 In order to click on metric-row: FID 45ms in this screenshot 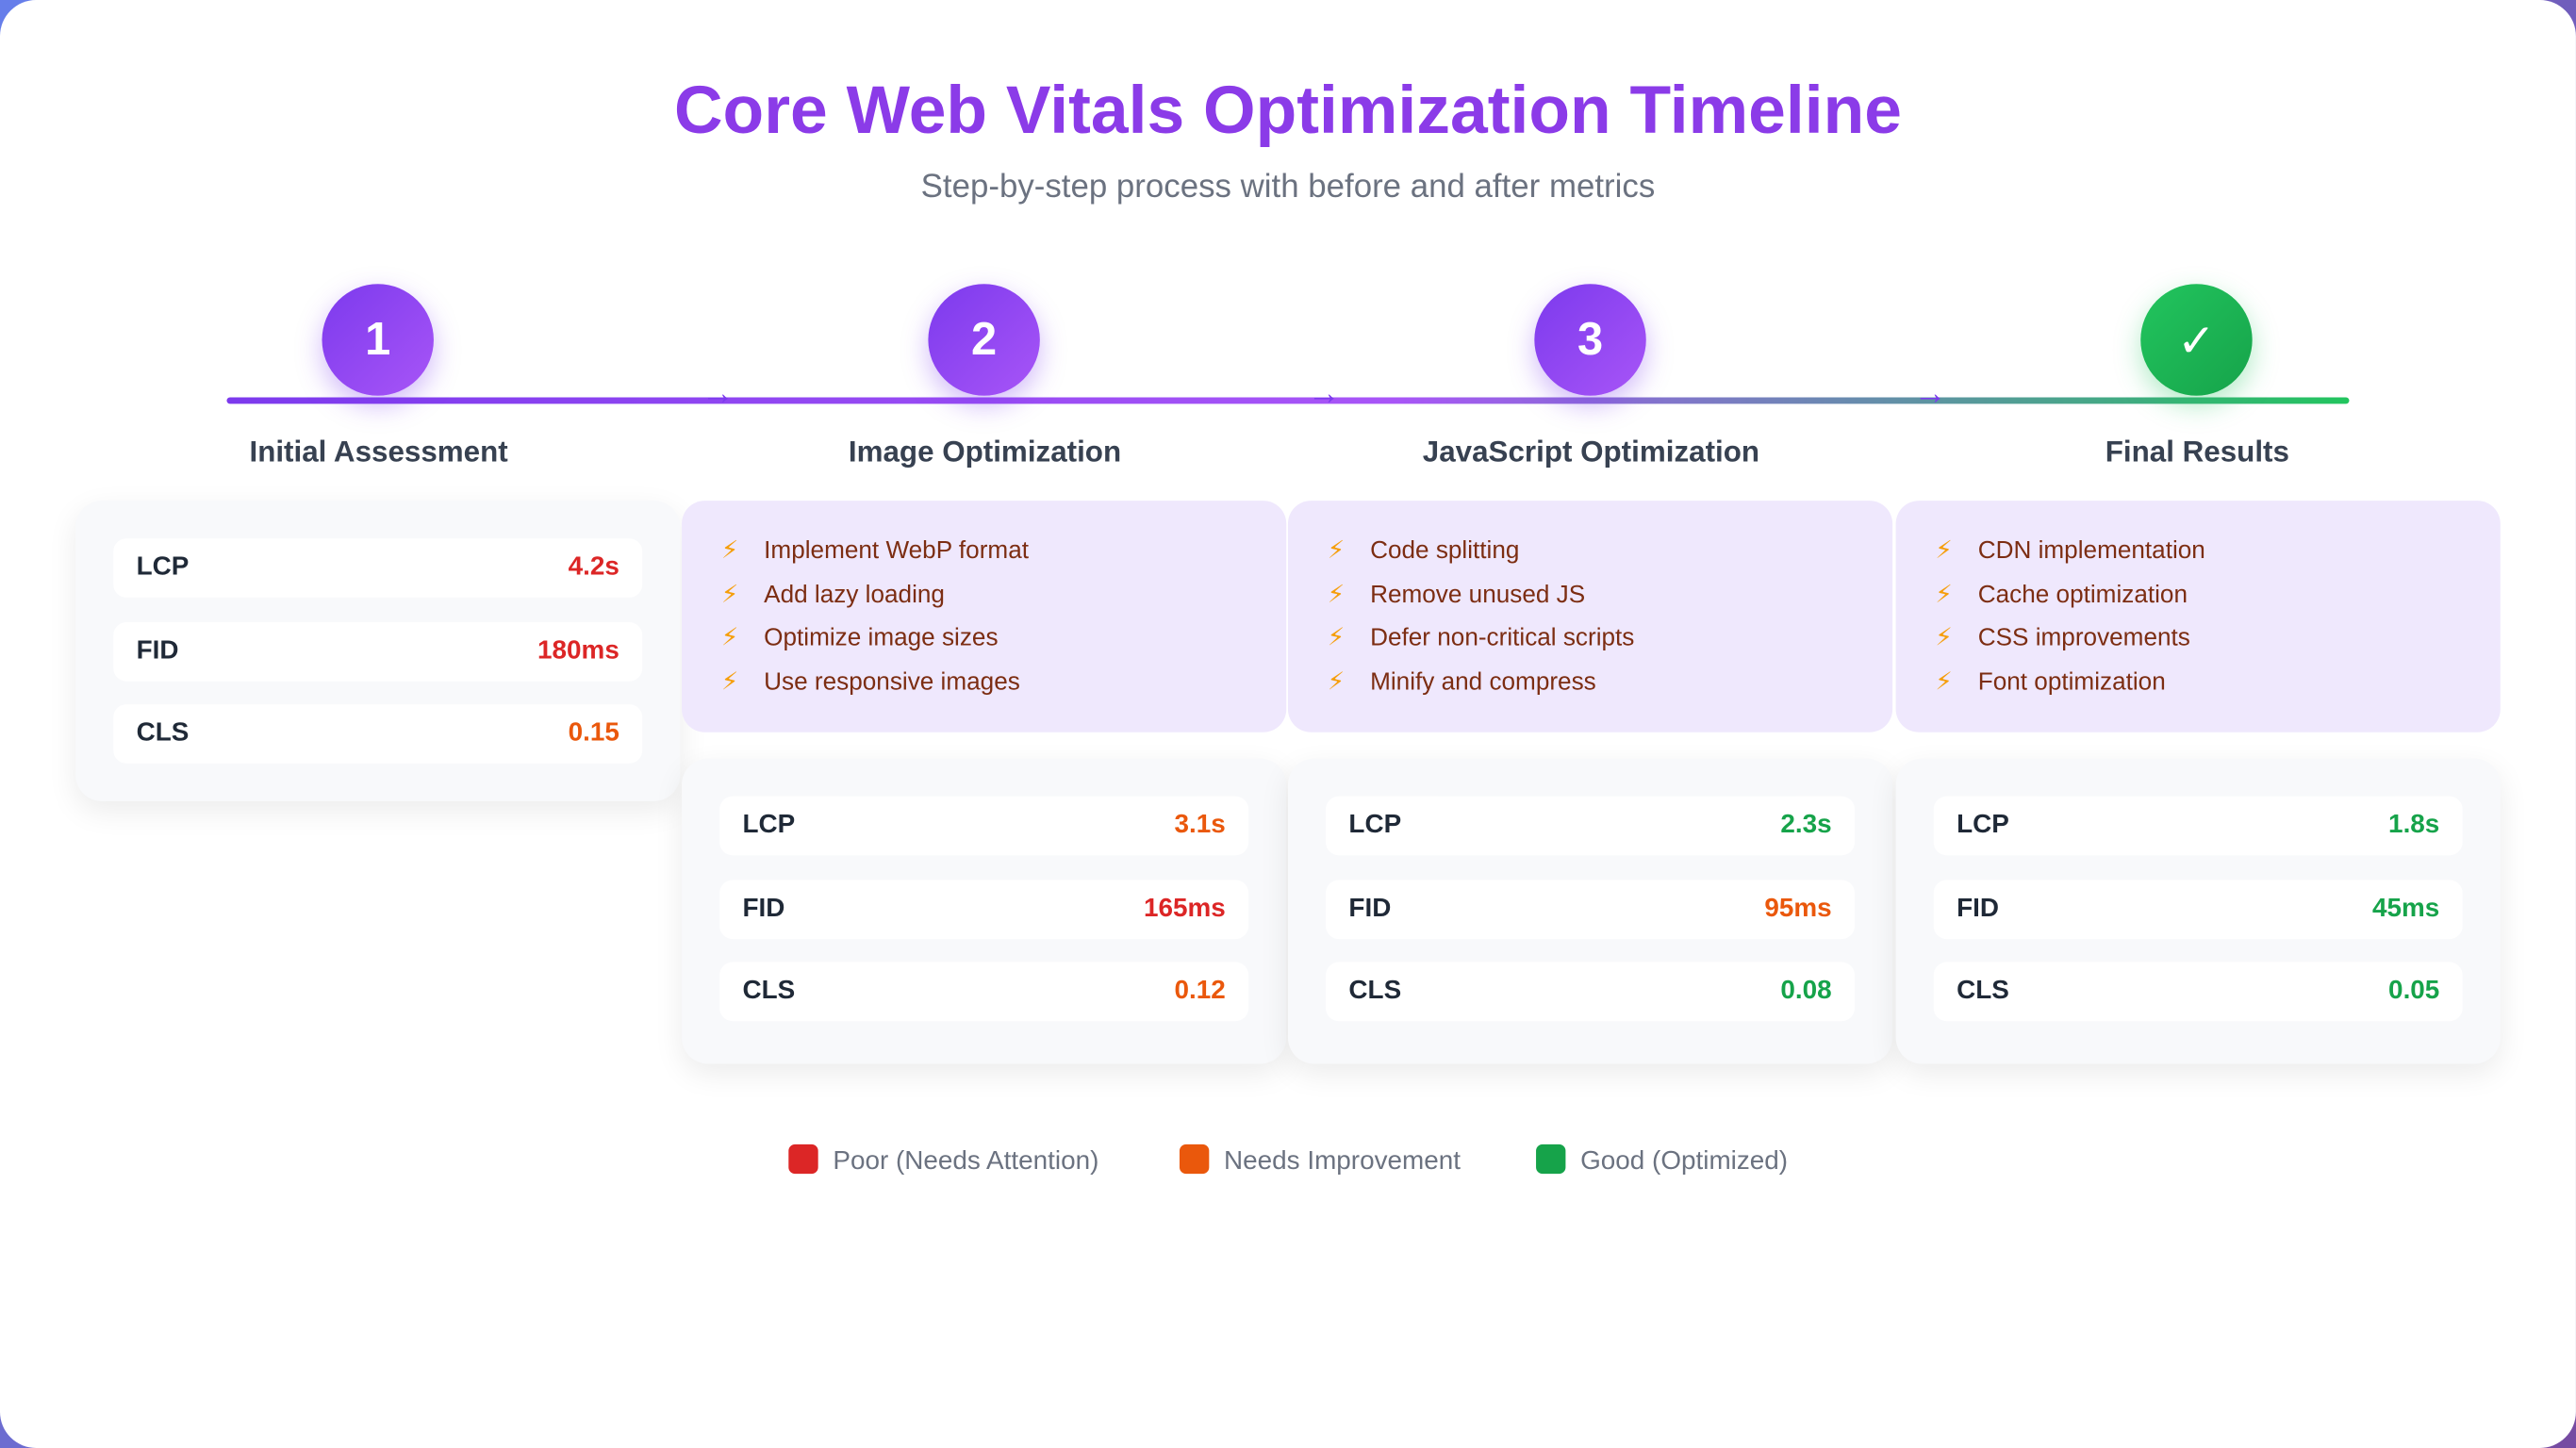, I will do `click(2198, 909)`.